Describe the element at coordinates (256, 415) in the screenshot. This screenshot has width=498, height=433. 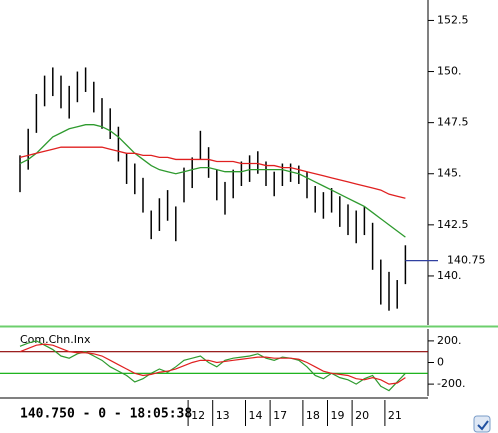
I see `x-tick-label: 14` at that location.